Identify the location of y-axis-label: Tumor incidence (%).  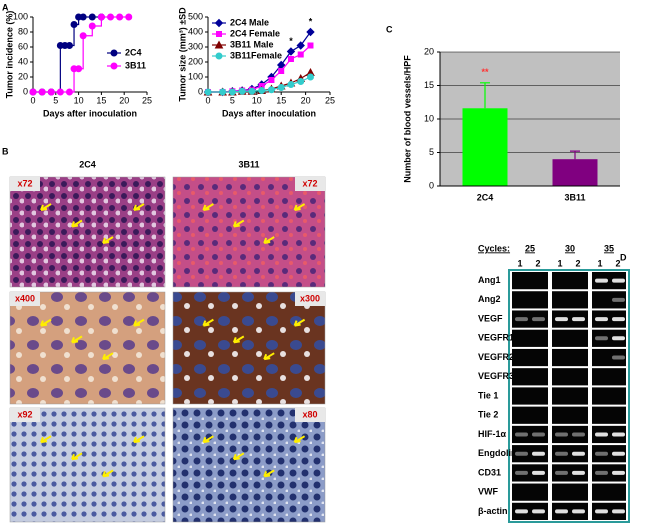
(9, 55).